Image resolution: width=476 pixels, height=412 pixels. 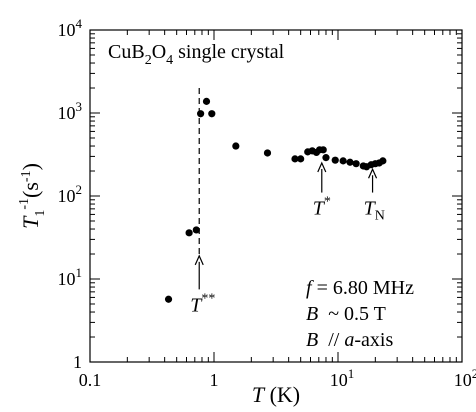 What do you see at coordinates (32, 196) in the screenshot?
I see `y-axis-label: T1-1(s-1)` at bounding box center [32, 196].